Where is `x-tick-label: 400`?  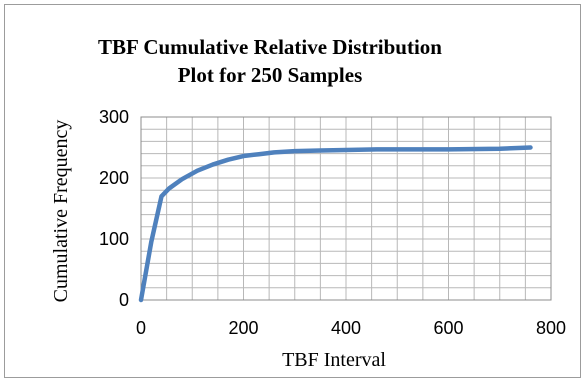 x-tick-label: 400 is located at coordinates (346, 328).